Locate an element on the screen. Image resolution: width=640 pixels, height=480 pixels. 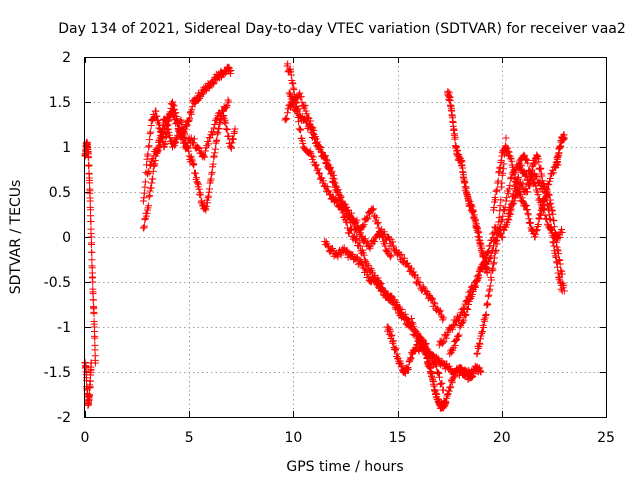
series-track-h is located at coordinates (338, 179).